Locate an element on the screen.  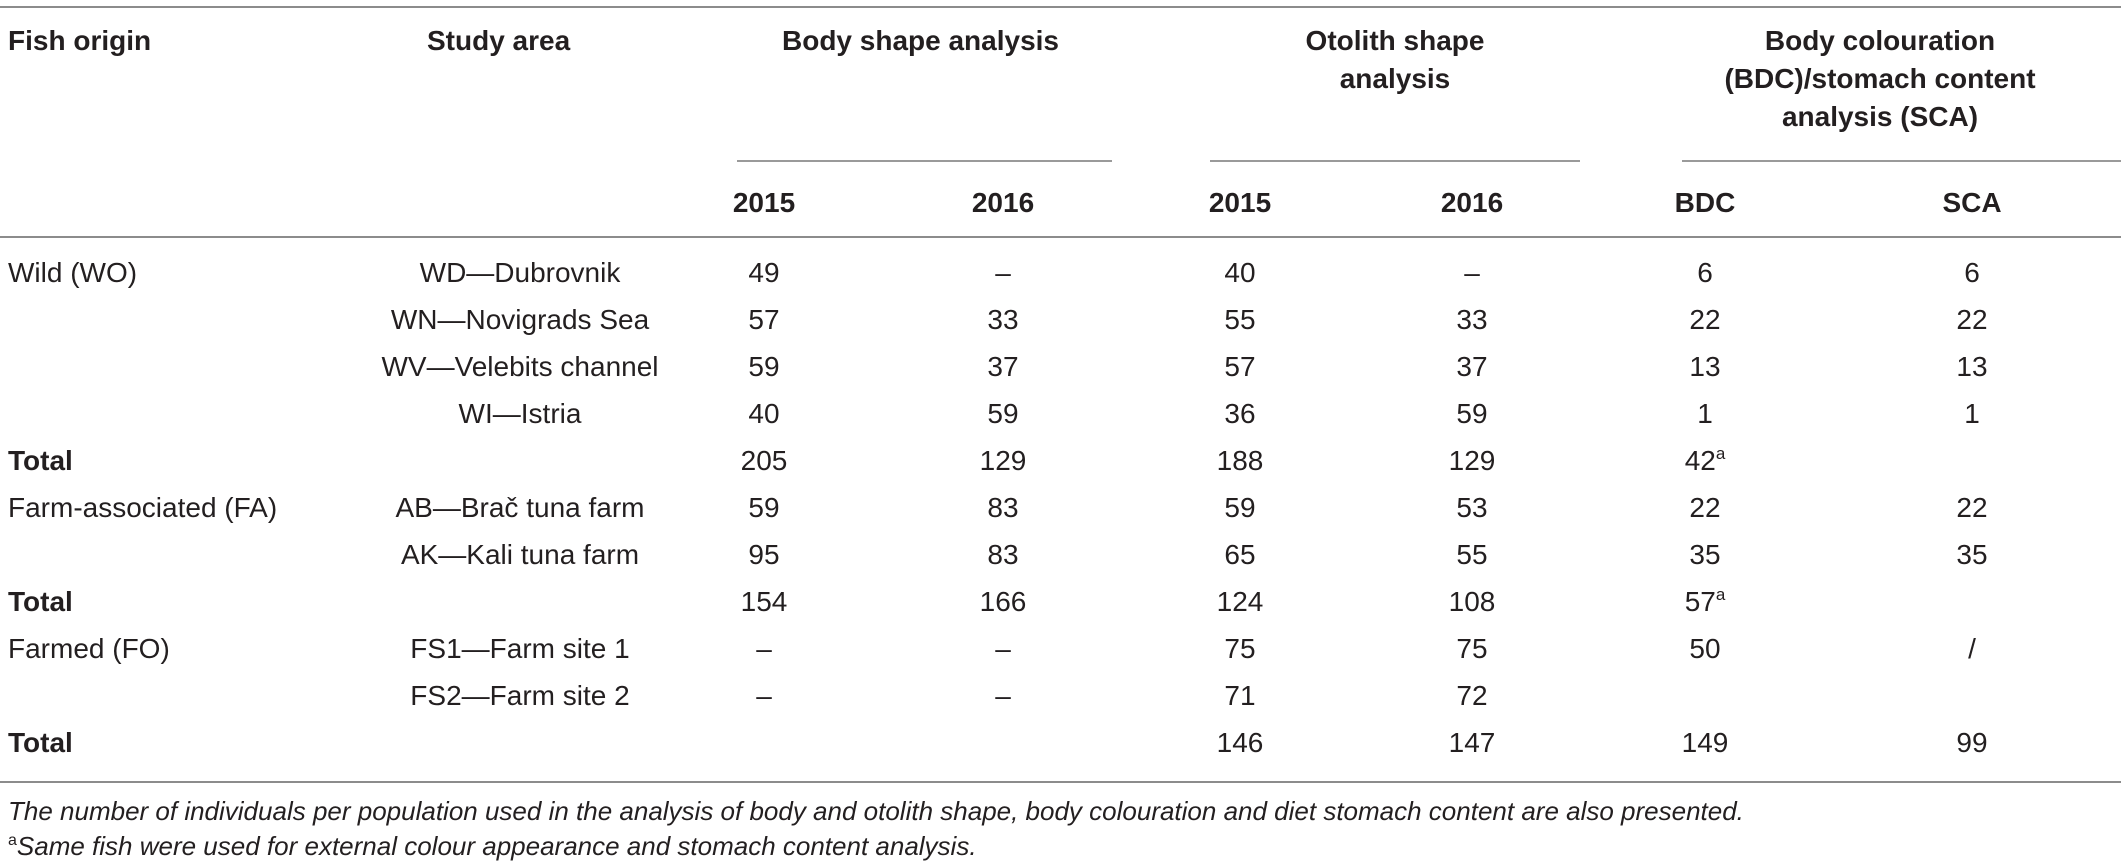
cell-b15: 57 is located at coordinates (763, 320).